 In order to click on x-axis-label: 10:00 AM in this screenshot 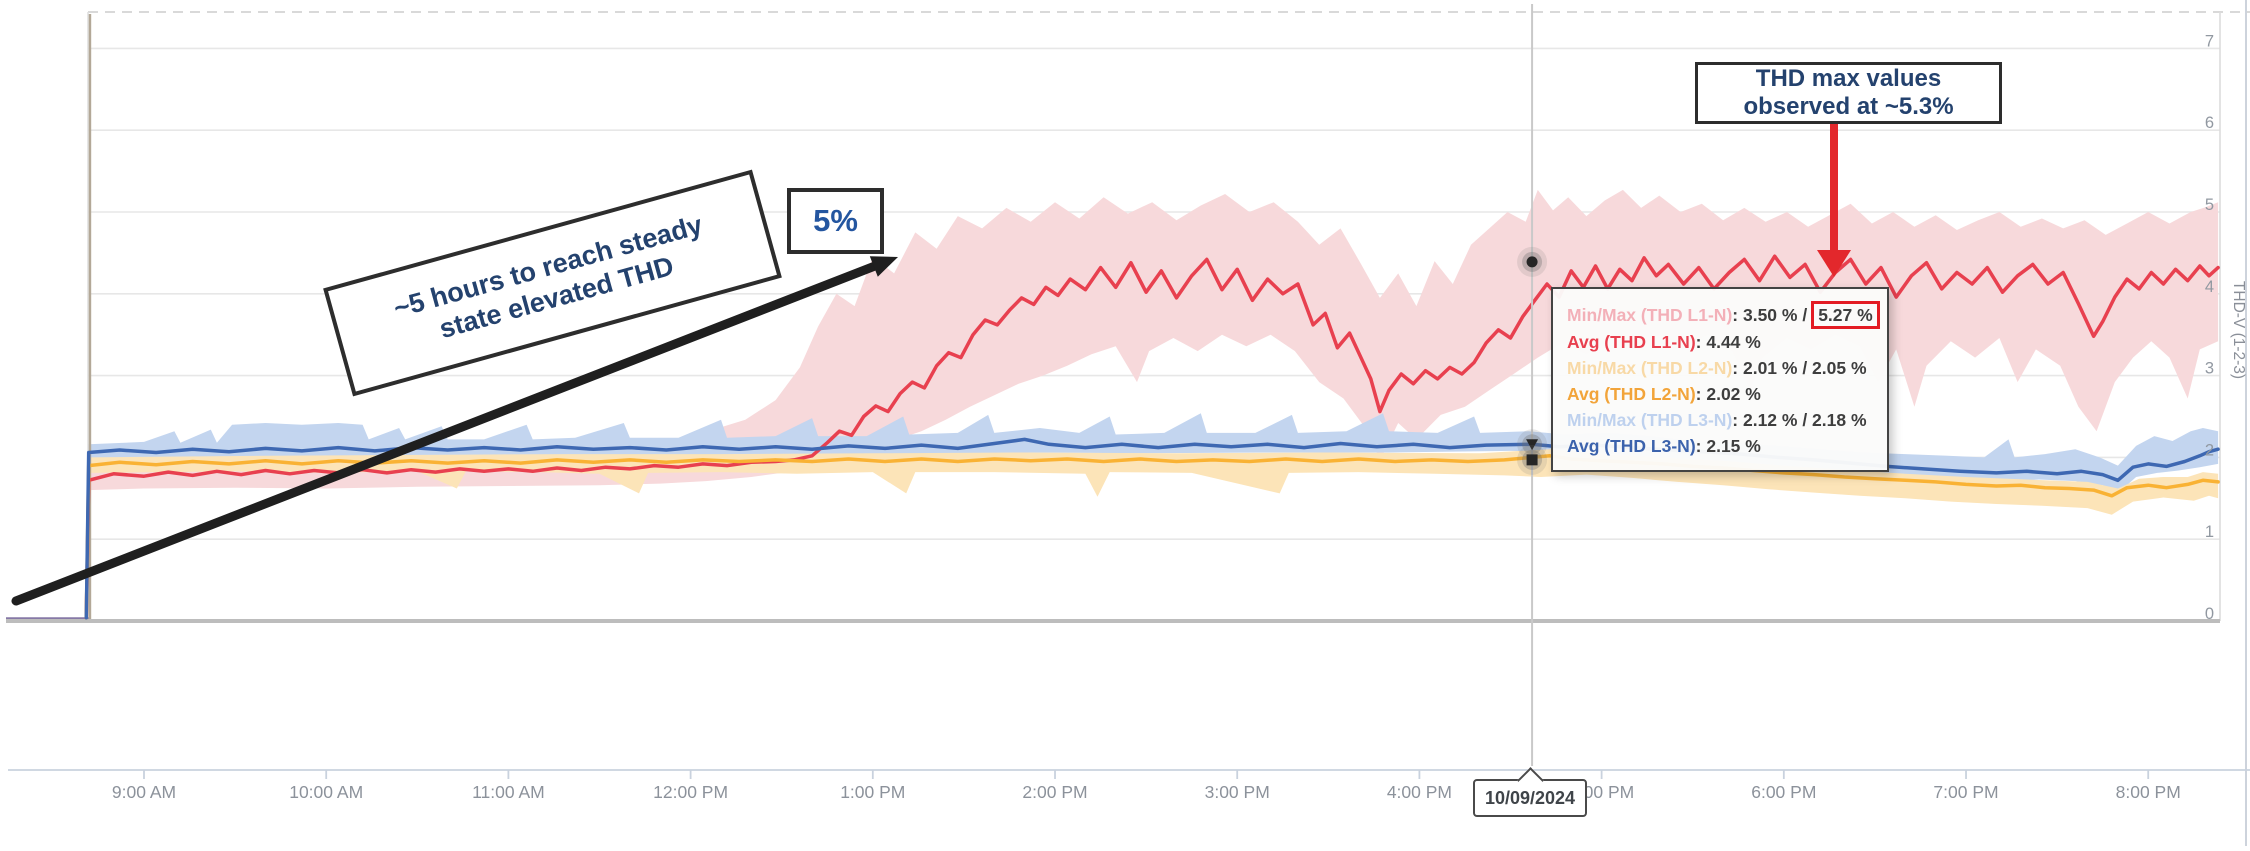, I will do `click(326, 792)`.